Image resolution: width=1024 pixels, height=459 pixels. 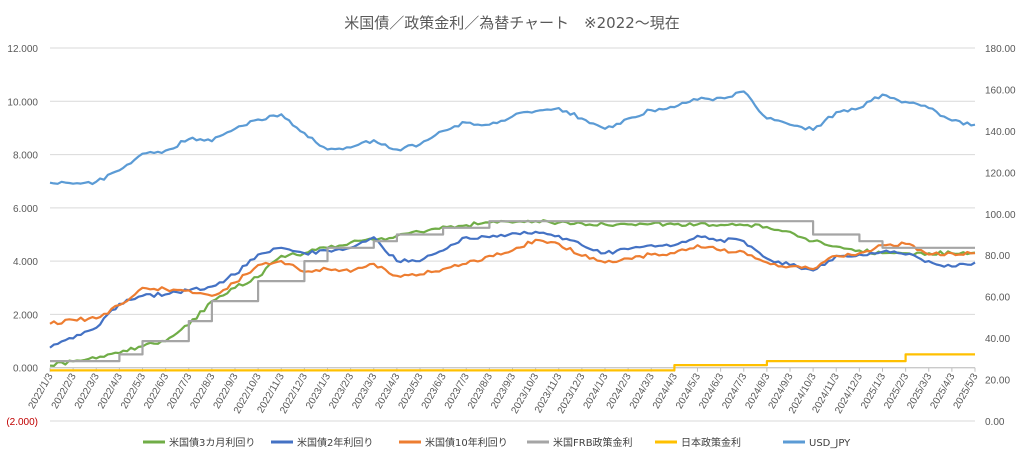 What do you see at coordinates (25, 315) in the screenshot?
I see `left-tick-label: 2.000` at bounding box center [25, 315].